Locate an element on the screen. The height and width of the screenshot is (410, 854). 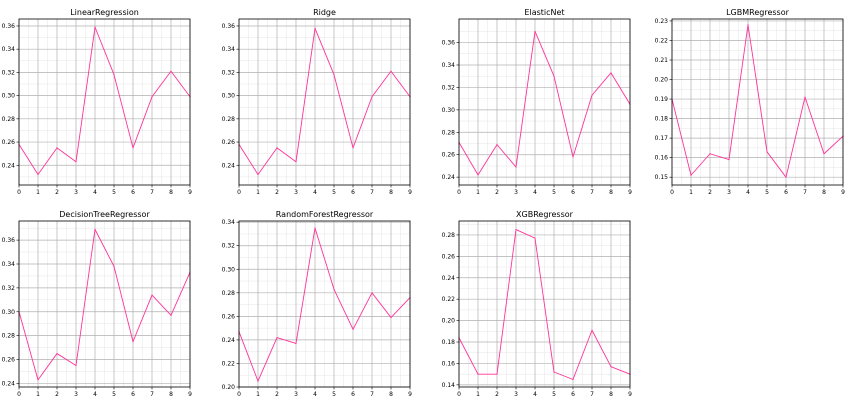
chart-title: XGBRegressor is located at coordinates (545, 214).